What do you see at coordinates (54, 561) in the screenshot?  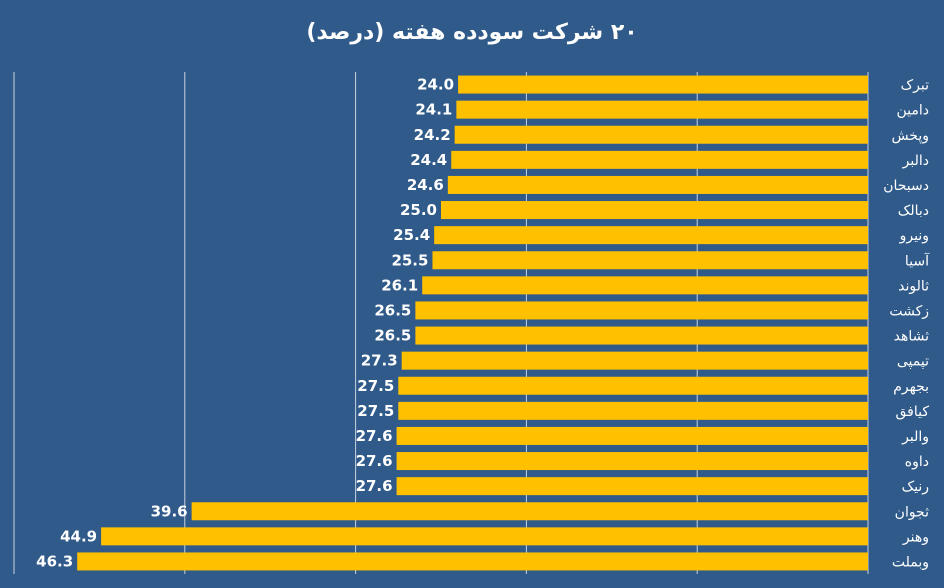 I see `data-label: 46.3` at bounding box center [54, 561].